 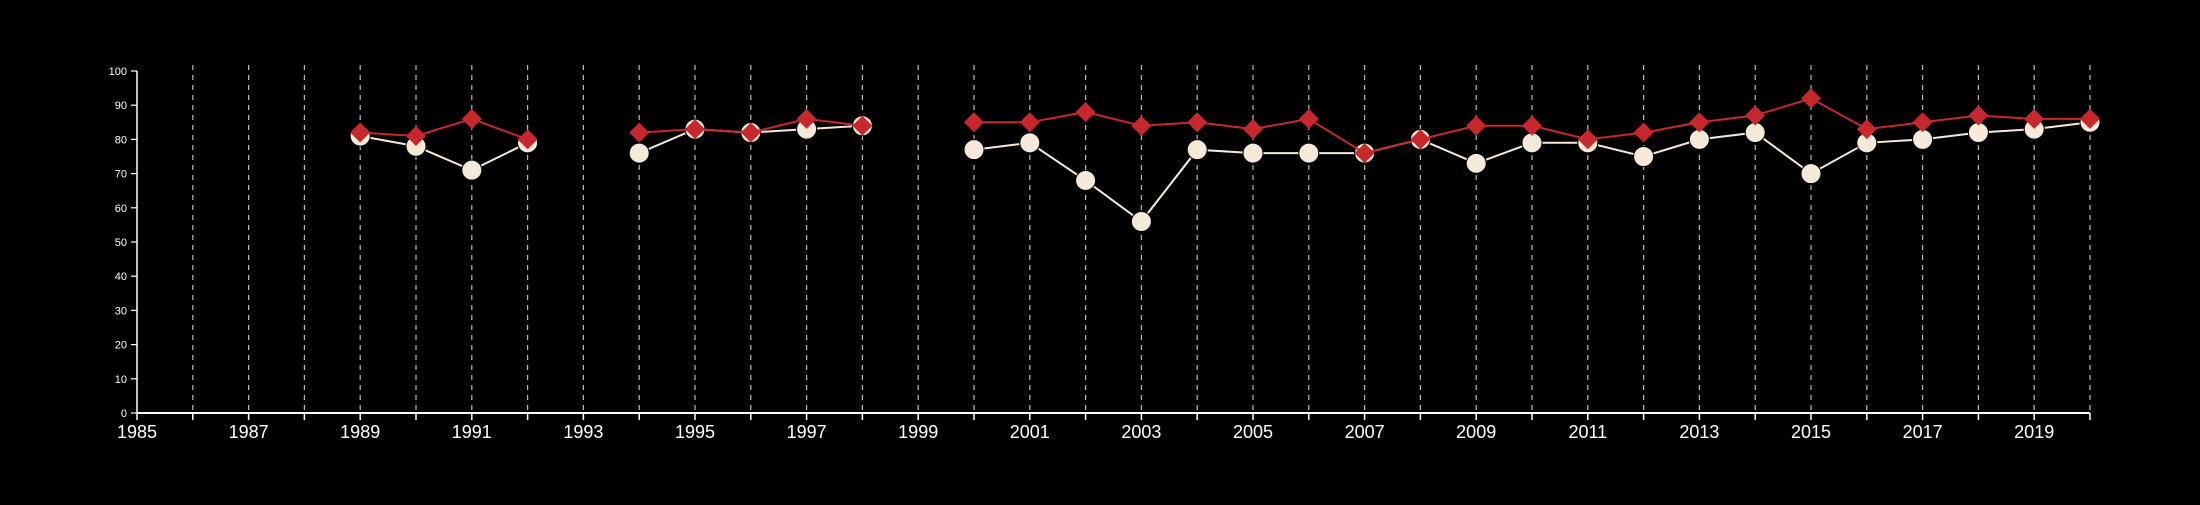 I want to click on x-tick-label-2013: 2013, so click(x=1699, y=432).